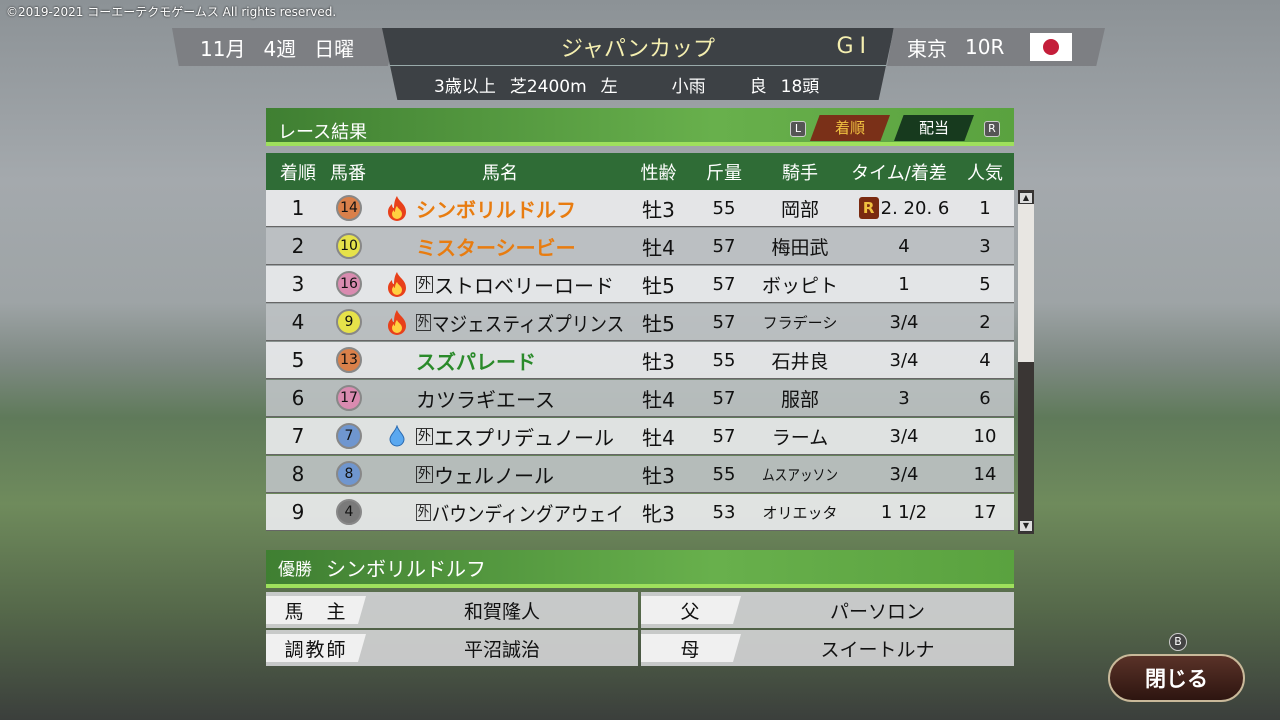 This screenshot has height=720, width=1280. I want to click on table-row: 3 16 外ストロベリーロード 牡5 57 ボッピト 1 5, so click(640, 284).